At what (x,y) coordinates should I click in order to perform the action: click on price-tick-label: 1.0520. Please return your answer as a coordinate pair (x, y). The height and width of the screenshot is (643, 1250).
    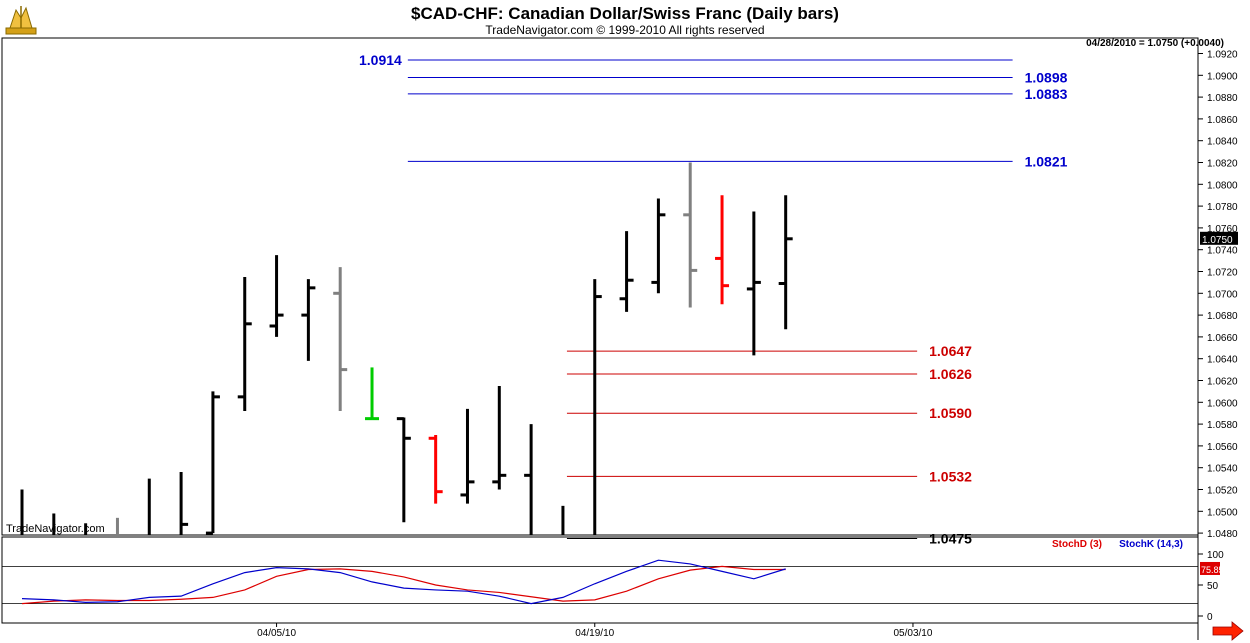
    Looking at the image, I should click on (1222, 491).